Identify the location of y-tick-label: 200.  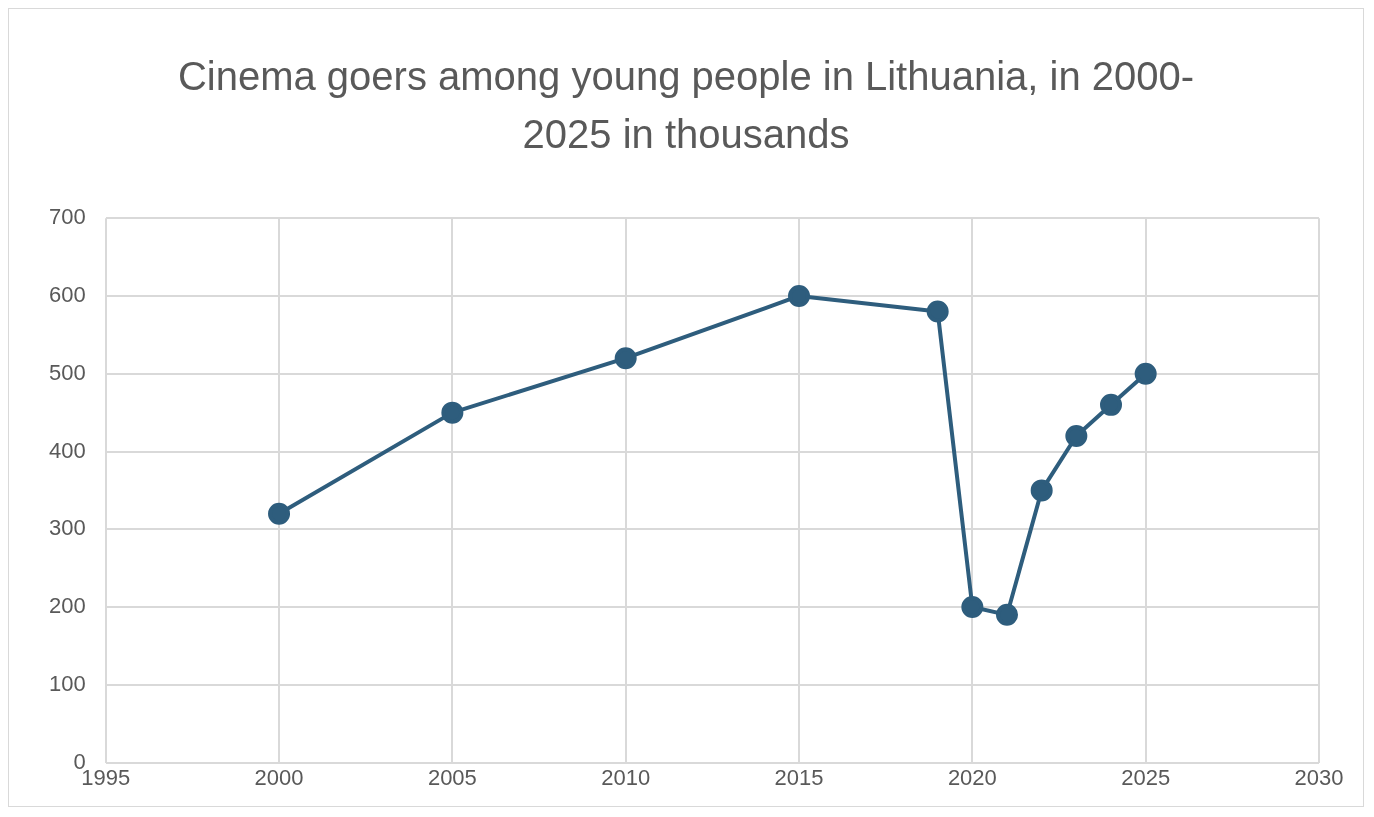
(67, 606).